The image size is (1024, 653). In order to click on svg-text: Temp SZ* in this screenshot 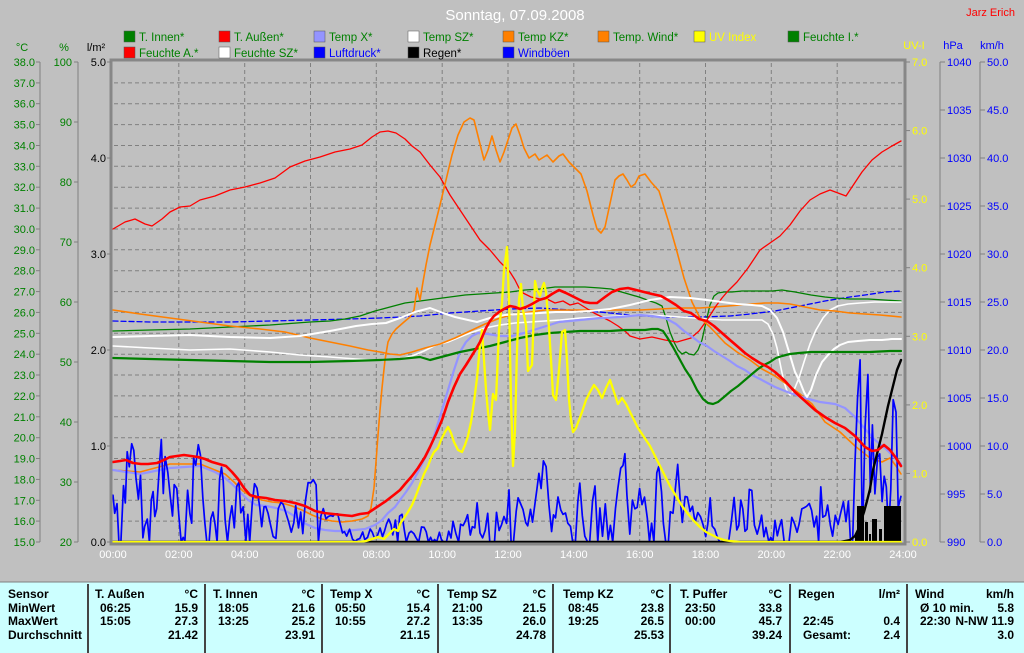, I will do `click(448, 38)`.